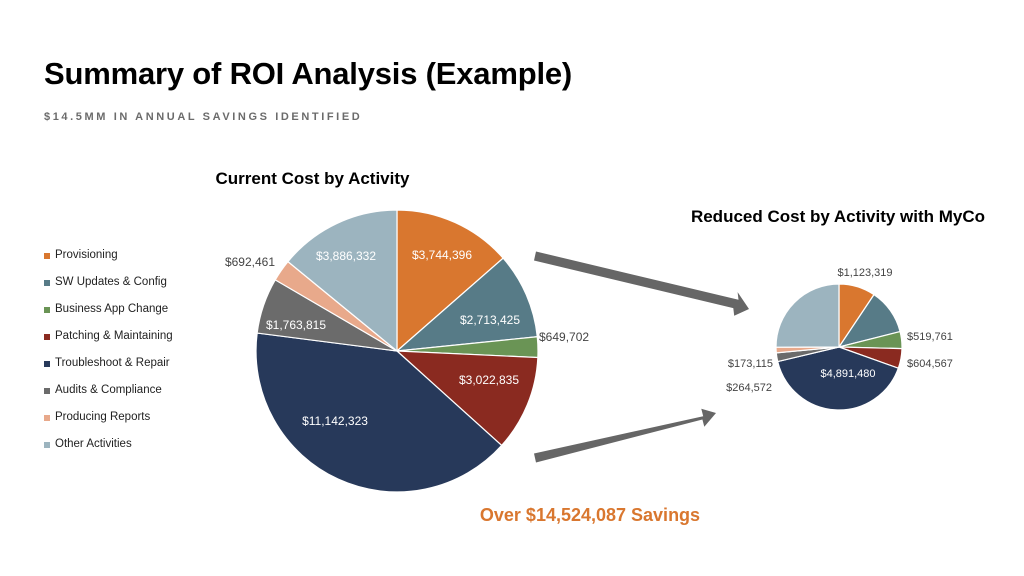  What do you see at coordinates (930, 337) in the screenshot?
I see `reduced-pie-data-label-3: $519,761` at bounding box center [930, 337].